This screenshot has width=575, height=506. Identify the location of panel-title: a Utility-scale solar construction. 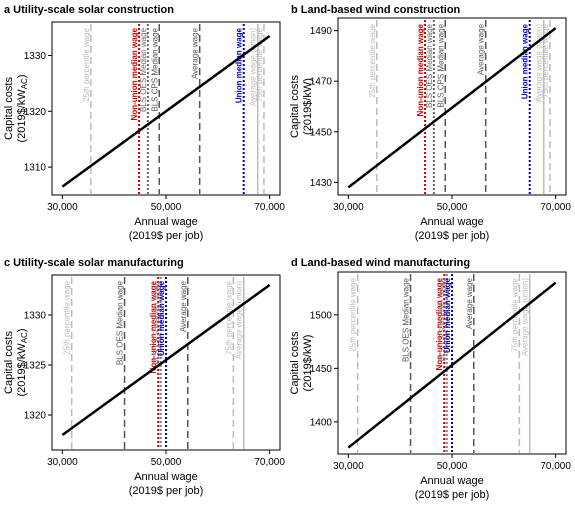
(89, 10).